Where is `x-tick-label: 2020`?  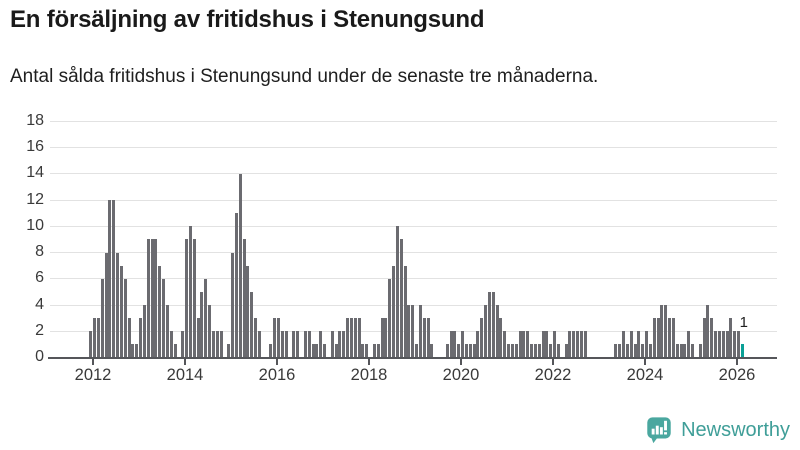
x-tick-label: 2020 is located at coordinates (461, 375).